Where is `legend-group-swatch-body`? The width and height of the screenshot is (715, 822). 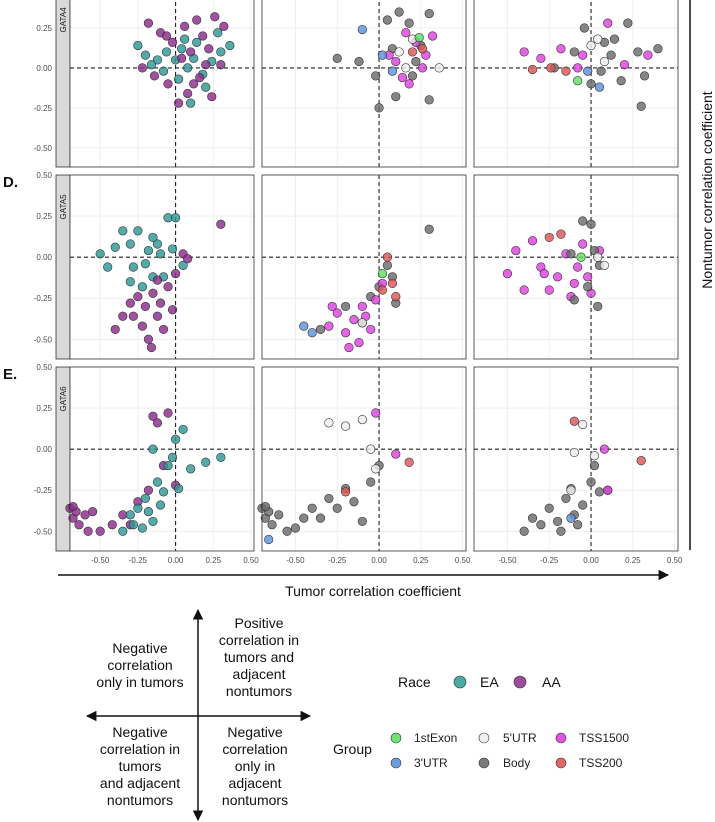 legend-group-swatch-body is located at coordinates (484, 763).